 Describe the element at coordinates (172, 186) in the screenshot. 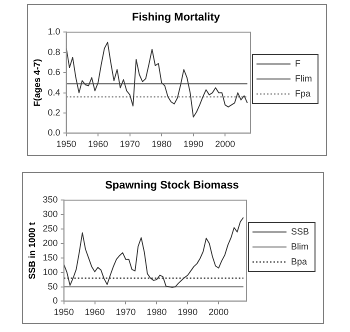

I see `chart-title: Spawning Stock Biomass` at that location.